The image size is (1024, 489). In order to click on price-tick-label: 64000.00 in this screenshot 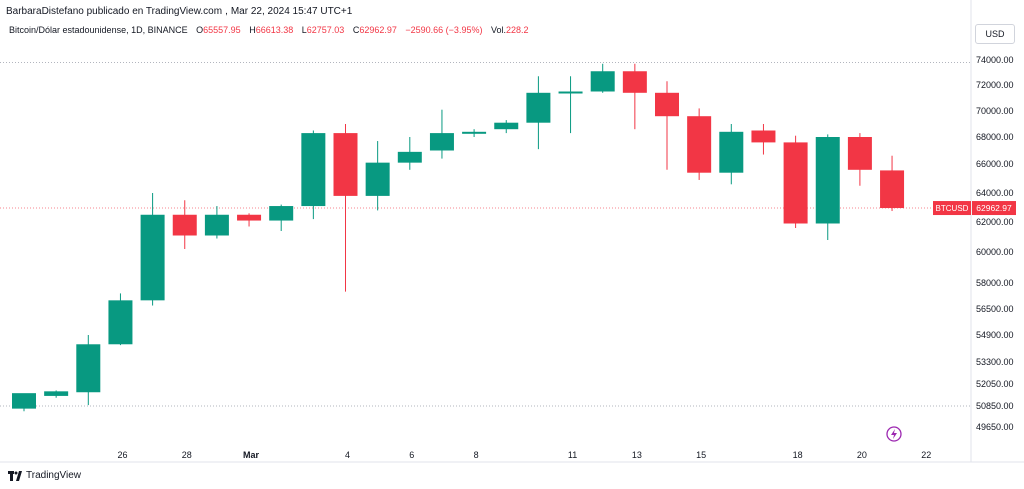, I will do `click(995, 193)`.